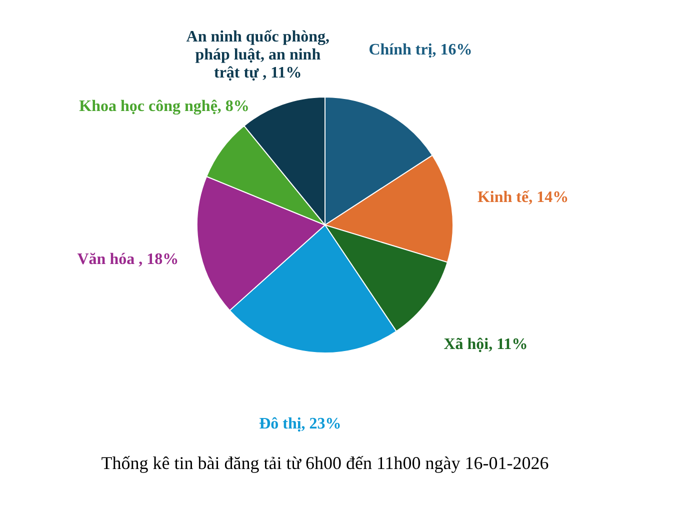 This screenshot has height=517, width=680. What do you see at coordinates (486, 345) in the screenshot?
I see `slice-label: Xã hội, 11%` at bounding box center [486, 345].